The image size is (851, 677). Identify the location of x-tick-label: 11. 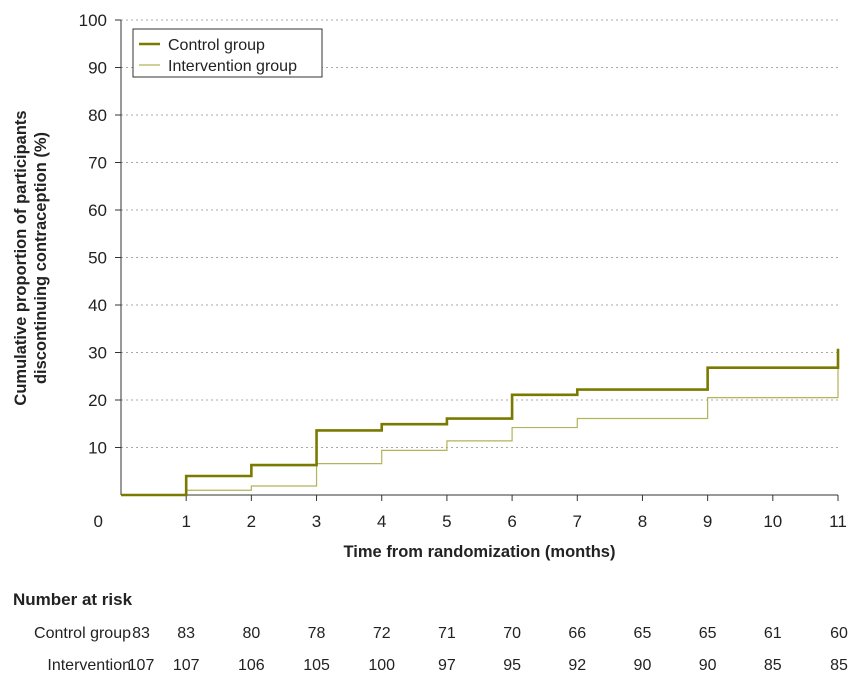
(838, 521).